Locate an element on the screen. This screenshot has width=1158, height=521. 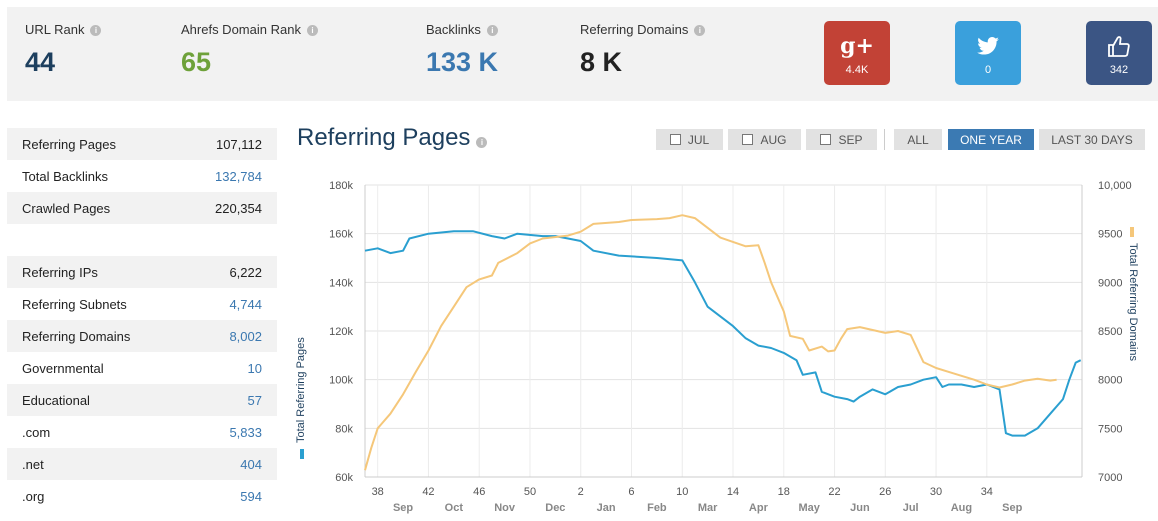
x-week-tick-label: 34 is located at coordinates (987, 492).